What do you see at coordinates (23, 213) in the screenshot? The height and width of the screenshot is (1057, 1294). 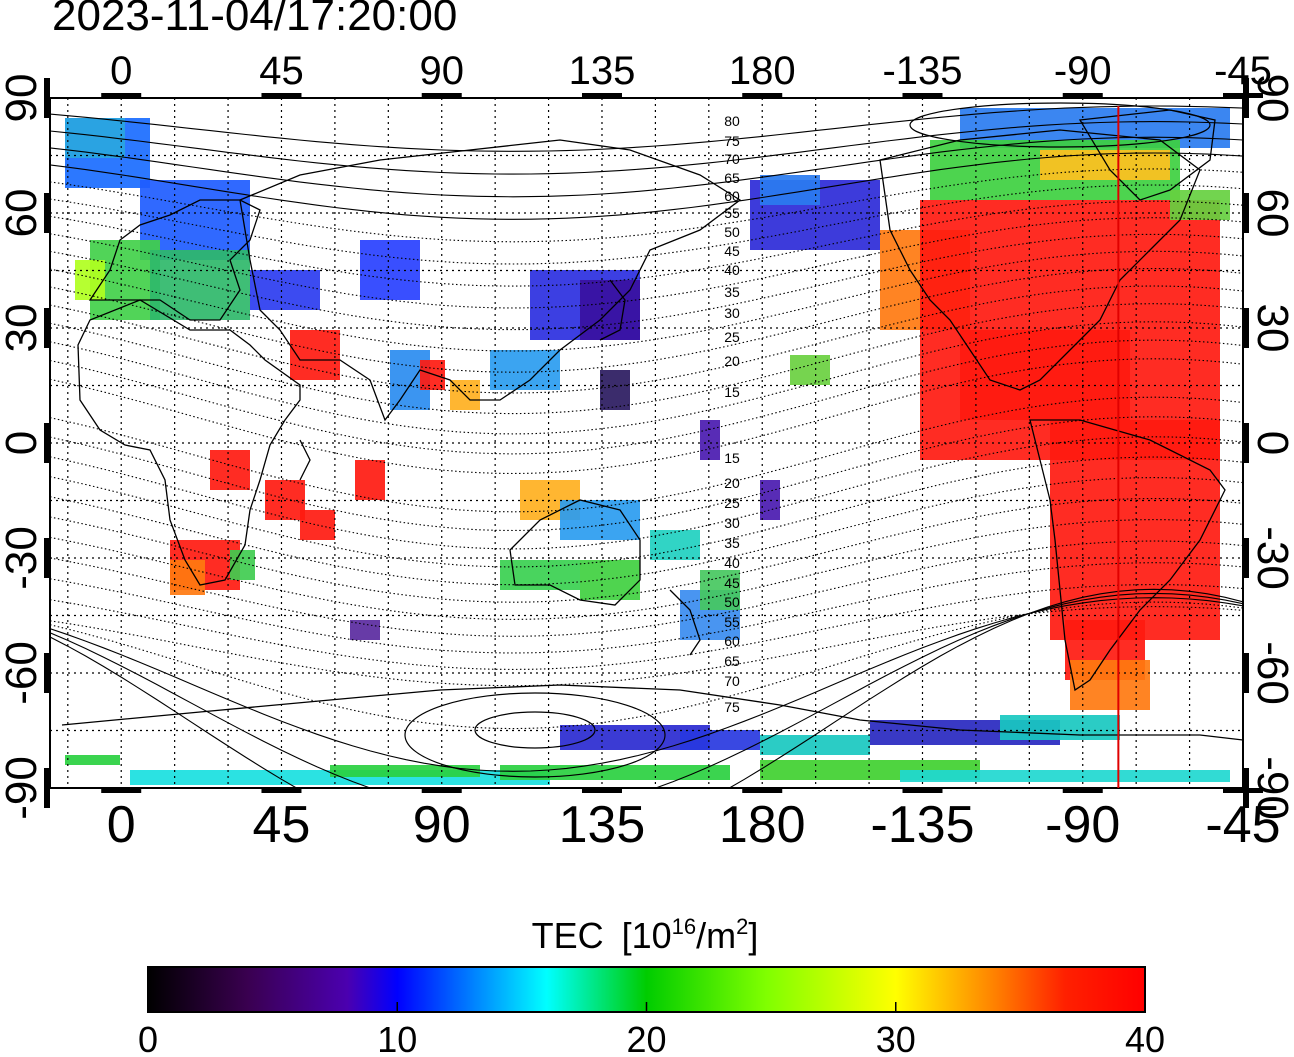 I see `lat-tick-label-left: 60` at bounding box center [23, 213].